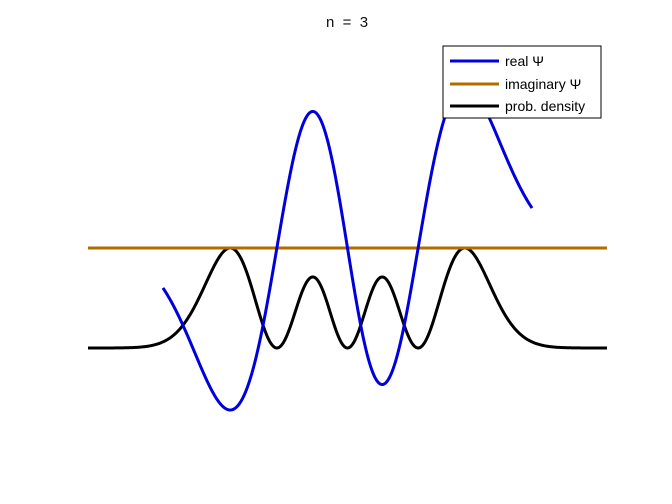 This screenshot has height=504, width=672. I want to click on legend-label-real: real Ψ, so click(524, 61).